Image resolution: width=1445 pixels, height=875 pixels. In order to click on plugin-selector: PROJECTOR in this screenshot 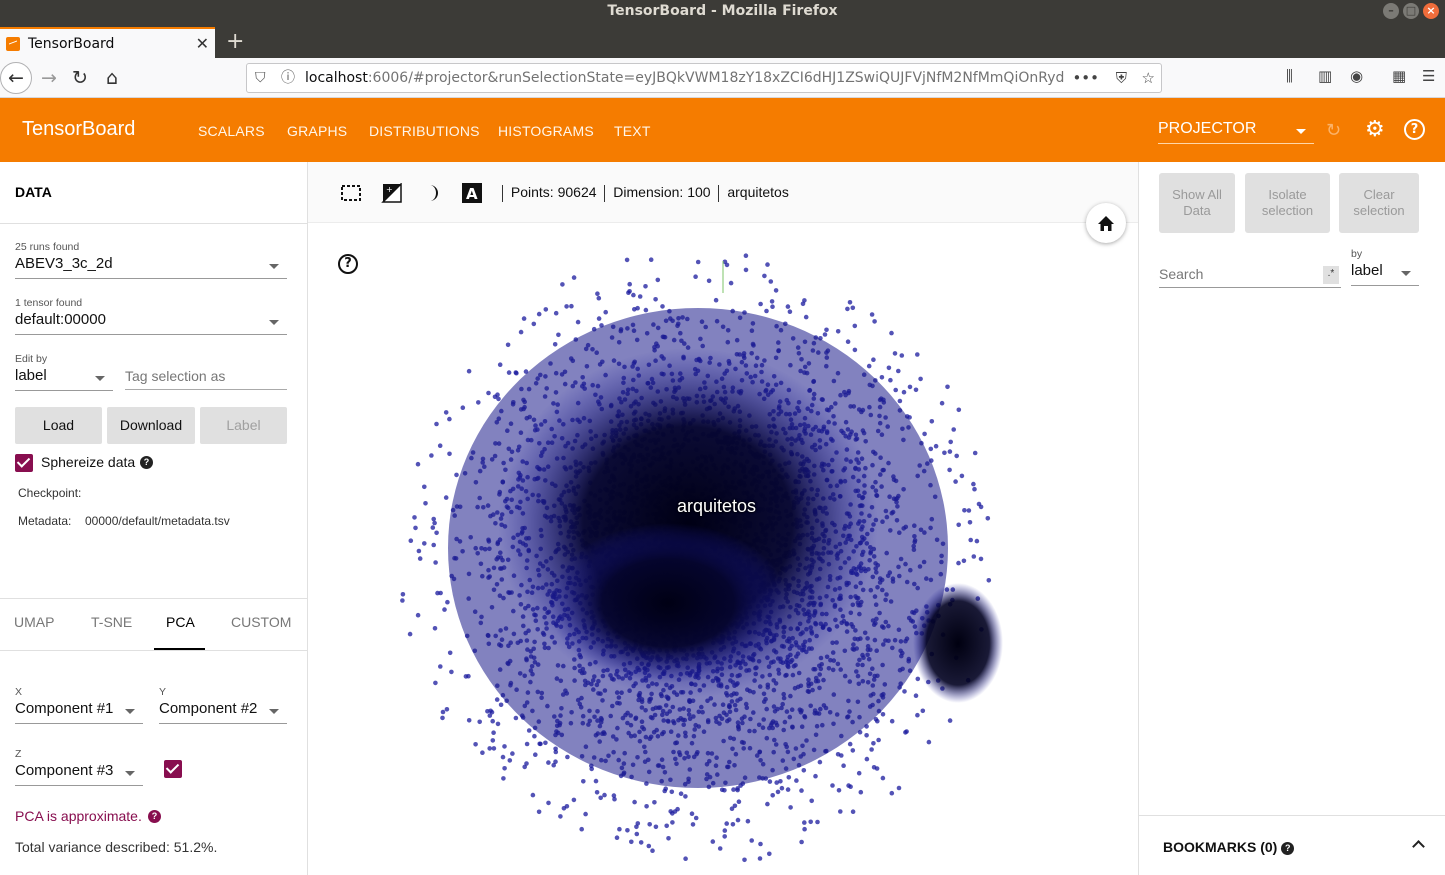, I will do `click(1236, 132)`.